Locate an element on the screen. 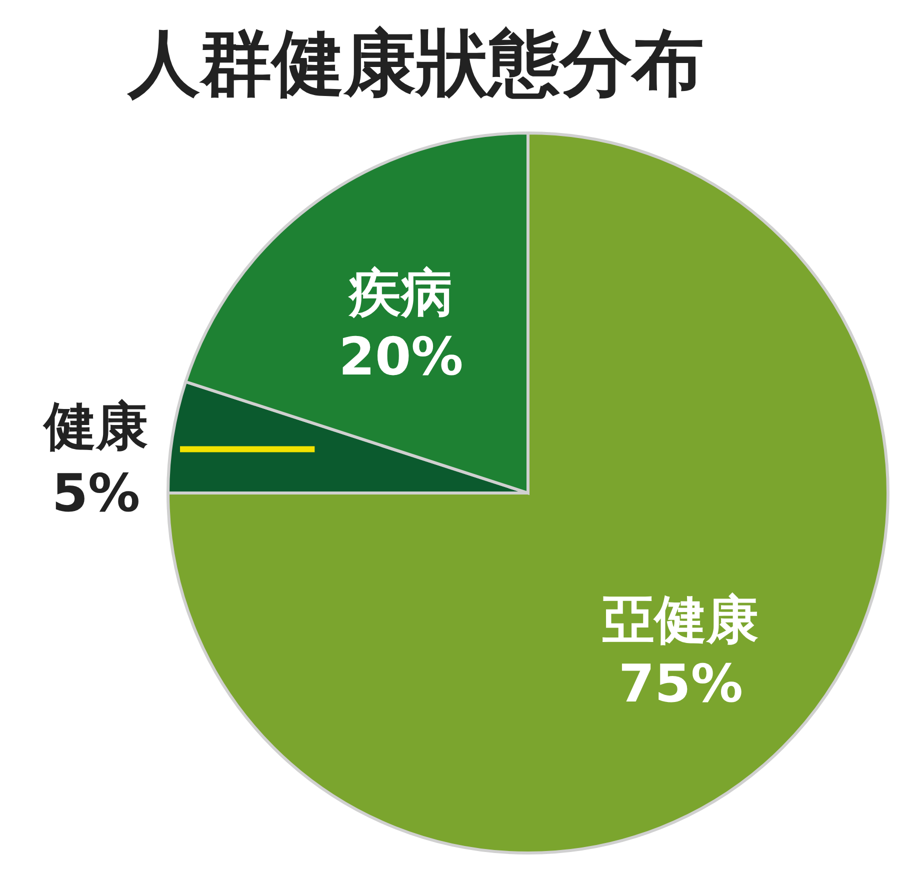  chart-title: 人群健康狀態分布 is located at coordinates (415, 63).